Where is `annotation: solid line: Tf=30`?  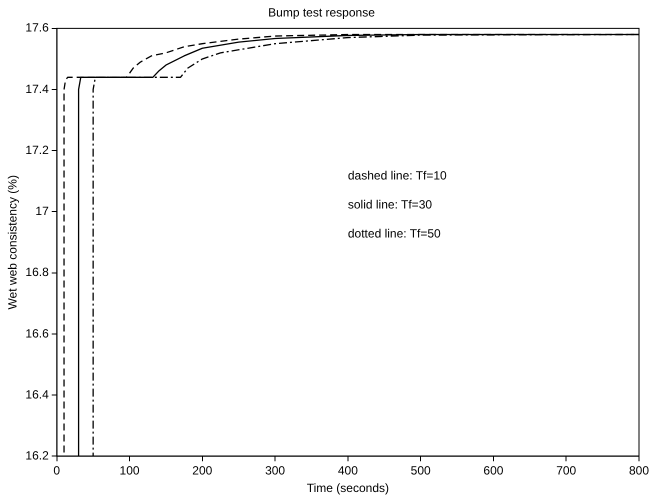
annotation: solid line: Tf=30 is located at coordinates (390, 204).